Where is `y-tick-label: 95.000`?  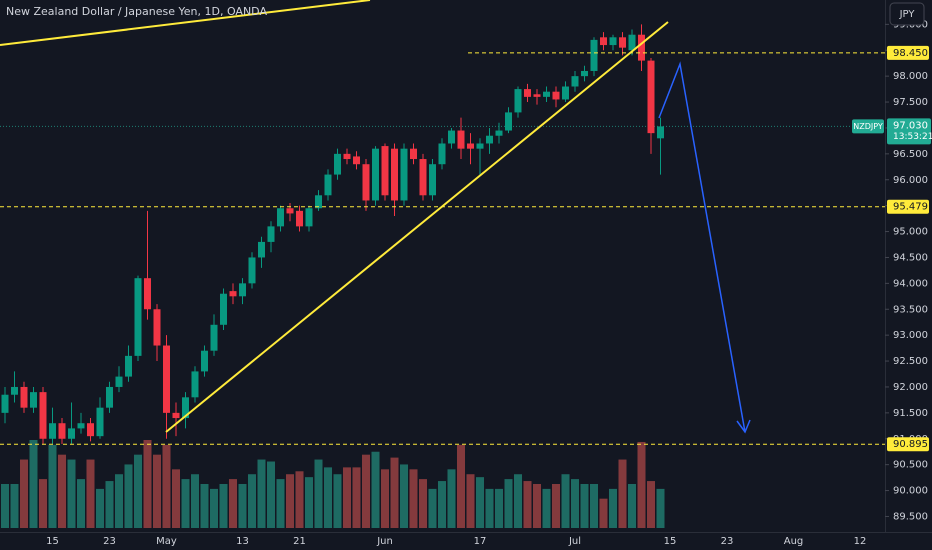 y-tick-label: 95.000 is located at coordinates (910, 232).